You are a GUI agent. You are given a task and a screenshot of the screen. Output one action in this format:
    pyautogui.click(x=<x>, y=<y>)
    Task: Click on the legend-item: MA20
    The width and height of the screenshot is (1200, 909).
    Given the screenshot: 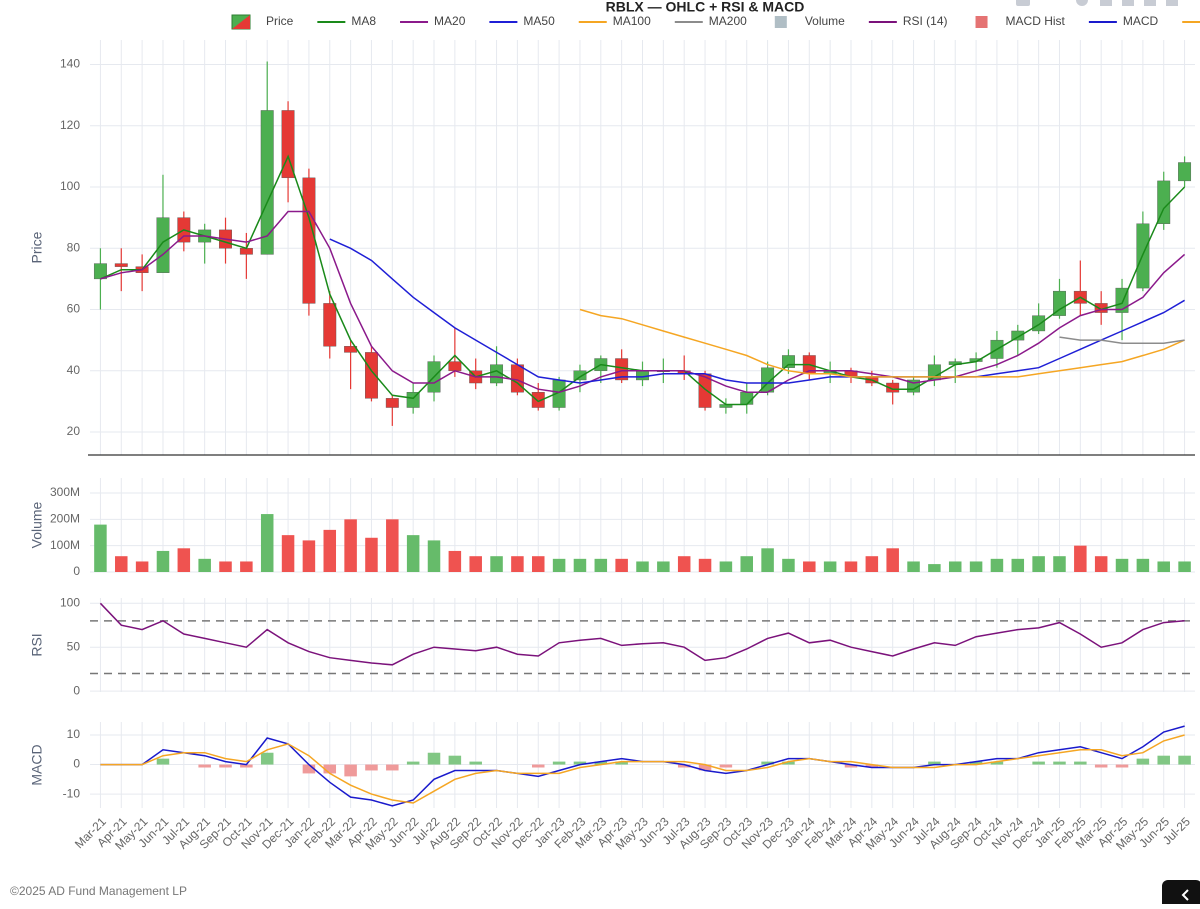 What is the action you would take?
    pyautogui.click(x=433, y=21)
    